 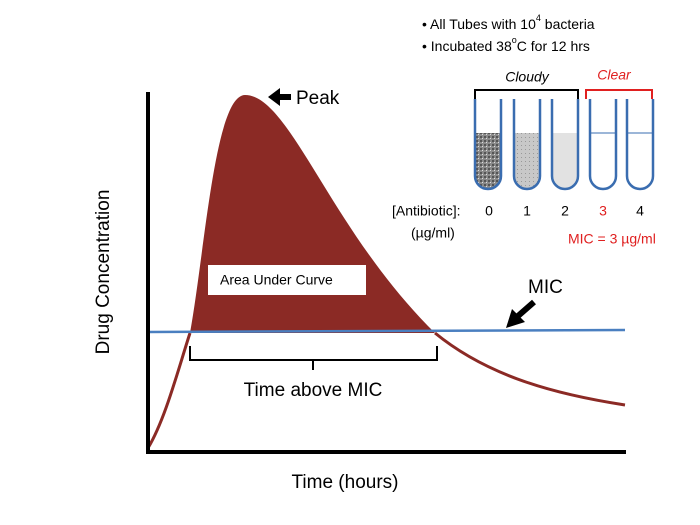 I want to click on peak-label: Peak, so click(x=318, y=98).